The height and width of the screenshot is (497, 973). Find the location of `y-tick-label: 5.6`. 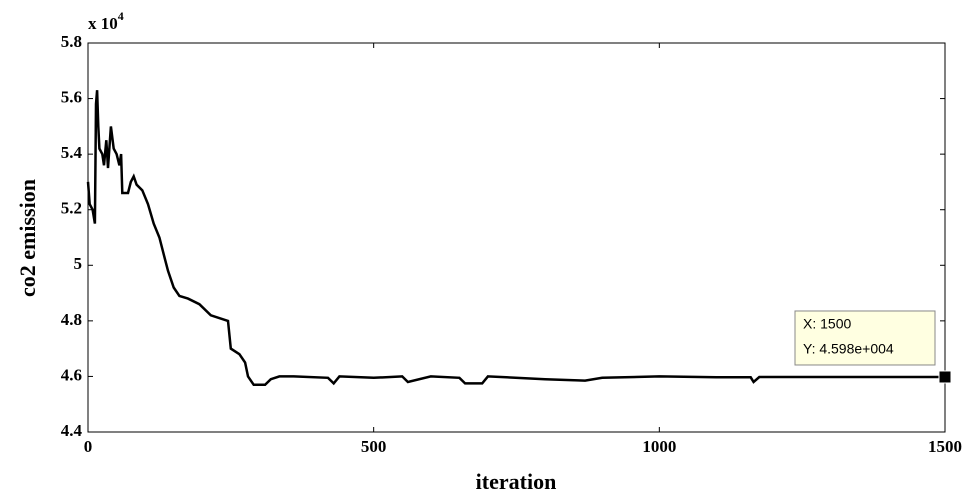

y-tick-label: 5.6 is located at coordinates (71, 96).